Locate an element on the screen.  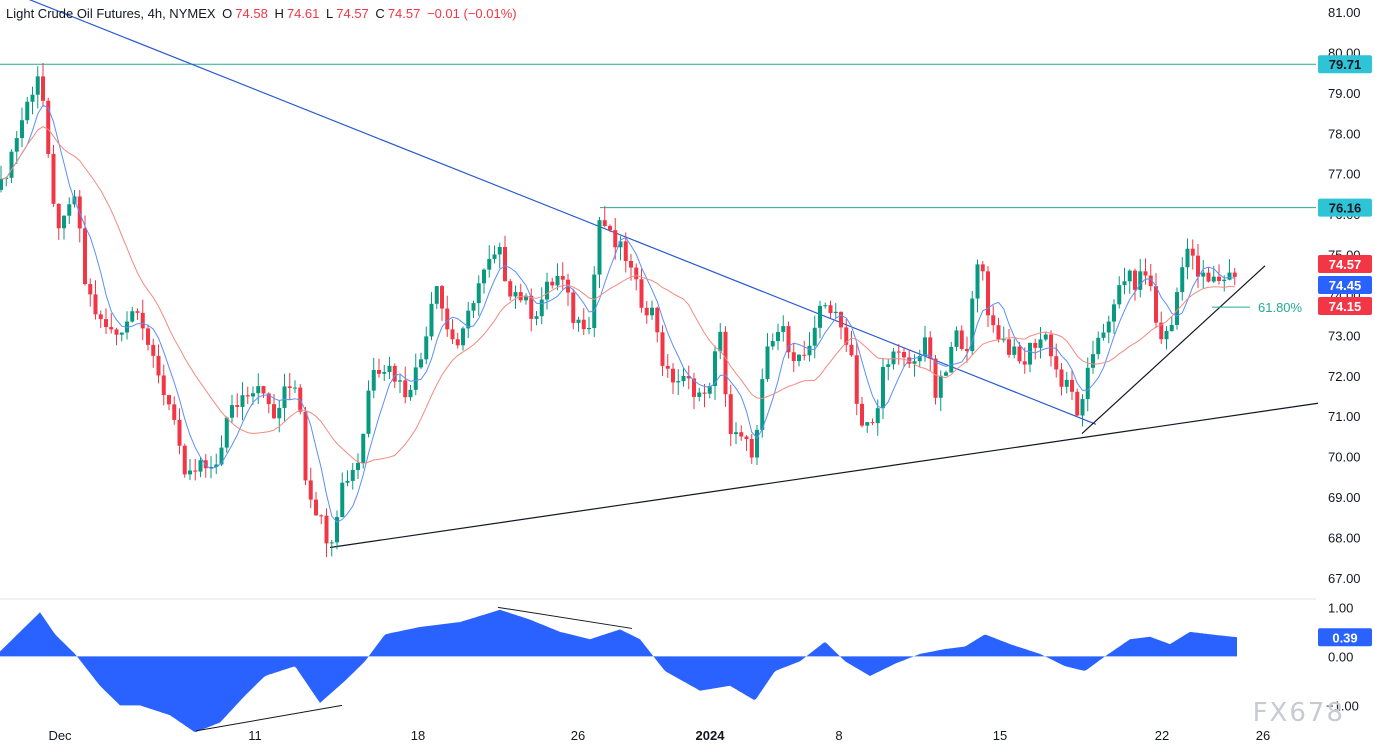
time-tick-label: Dec is located at coordinates (60, 735).